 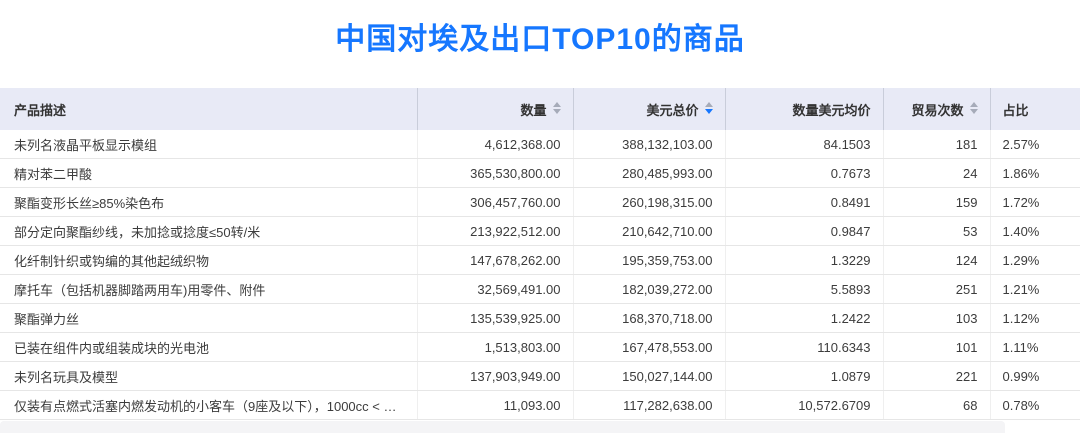 I want to click on cutoff-footer-element, so click(x=502, y=427).